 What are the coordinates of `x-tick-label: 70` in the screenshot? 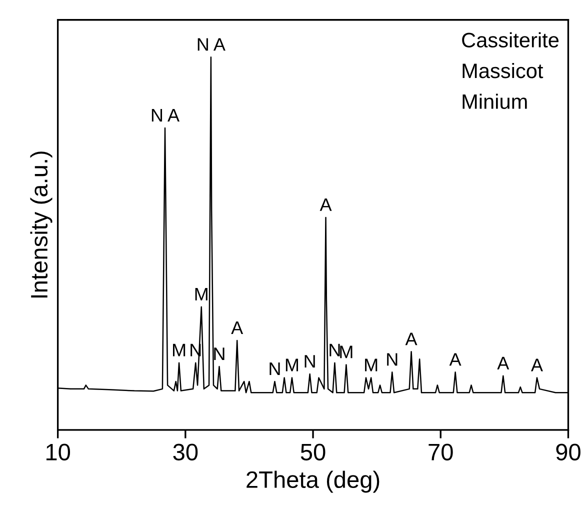 It's located at (440, 452).